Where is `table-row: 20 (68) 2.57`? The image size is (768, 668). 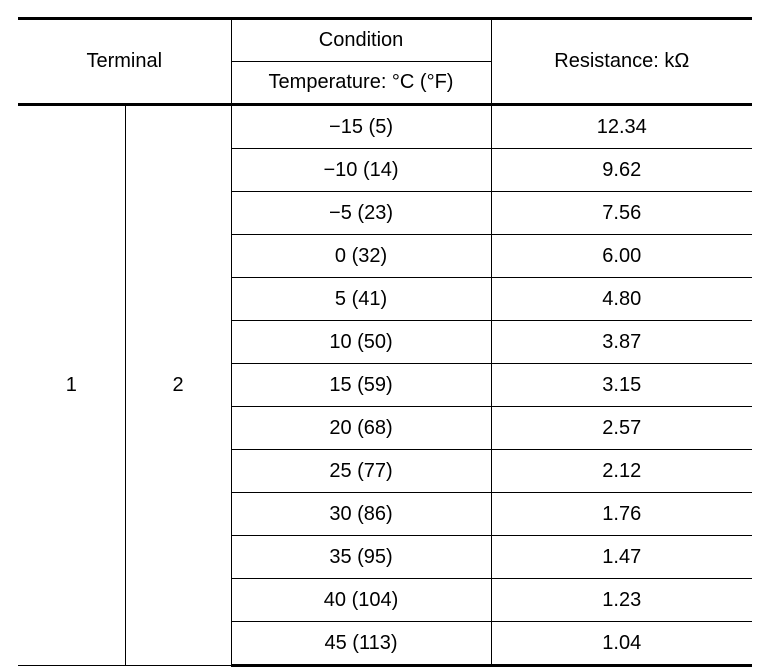
table-row: 20 (68) 2.57 is located at coordinates (385, 428).